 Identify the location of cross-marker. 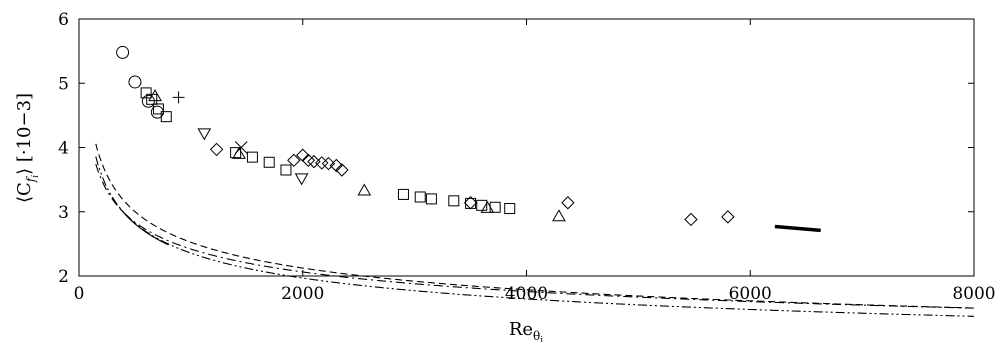
(241, 147).